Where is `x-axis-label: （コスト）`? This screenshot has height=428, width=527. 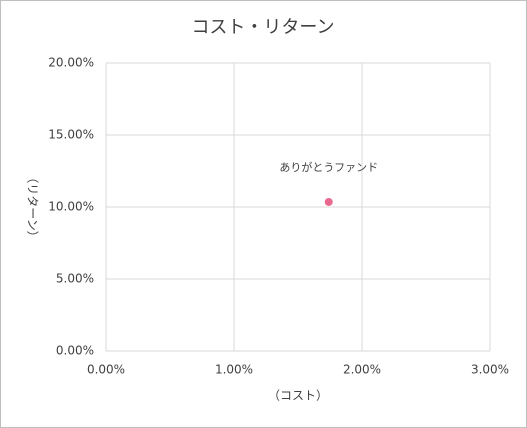
x-axis-label: （コスト） is located at coordinates (298, 396).